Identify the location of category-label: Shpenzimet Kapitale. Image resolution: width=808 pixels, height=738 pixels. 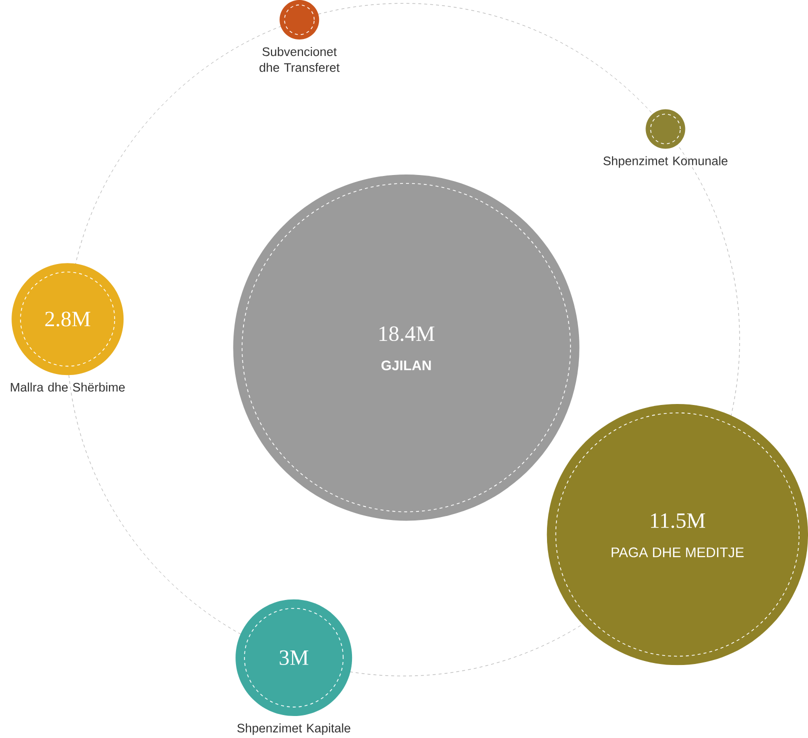
(293, 729).